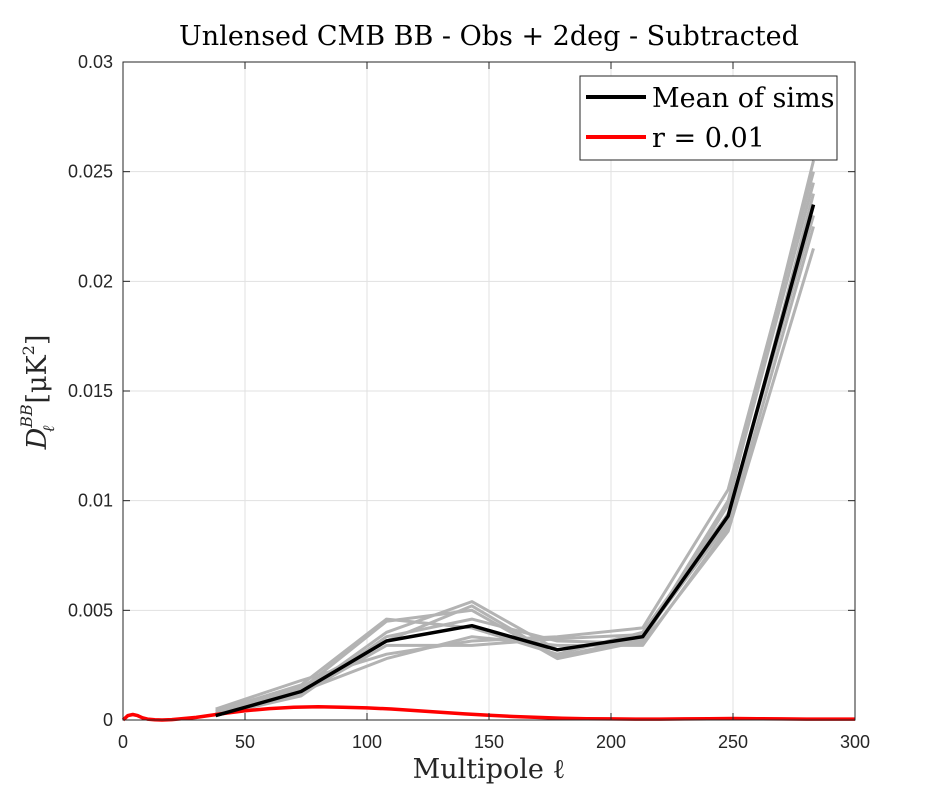 This screenshot has height=810, width=945. What do you see at coordinates (95, 62) in the screenshot?
I see `y-tick-label: 0.03` at bounding box center [95, 62].